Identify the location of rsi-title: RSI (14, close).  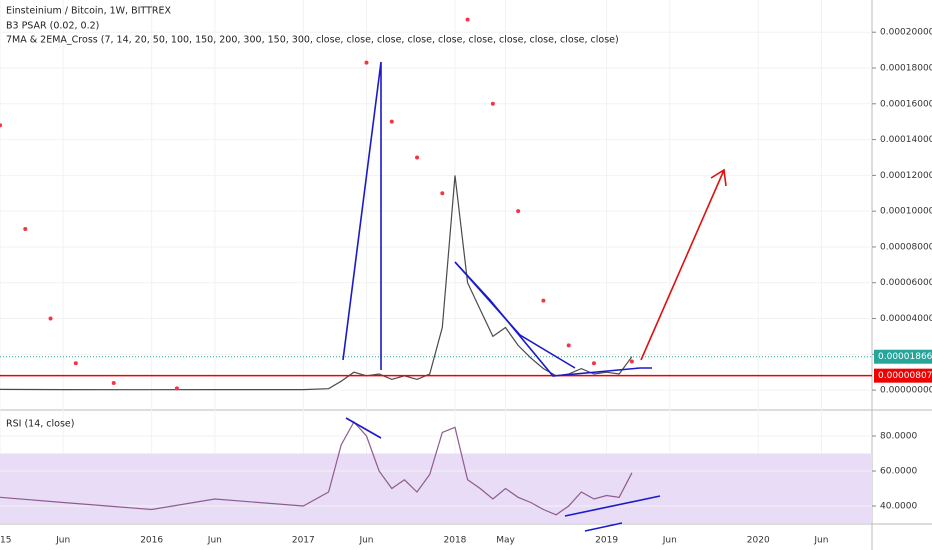
(40, 424).